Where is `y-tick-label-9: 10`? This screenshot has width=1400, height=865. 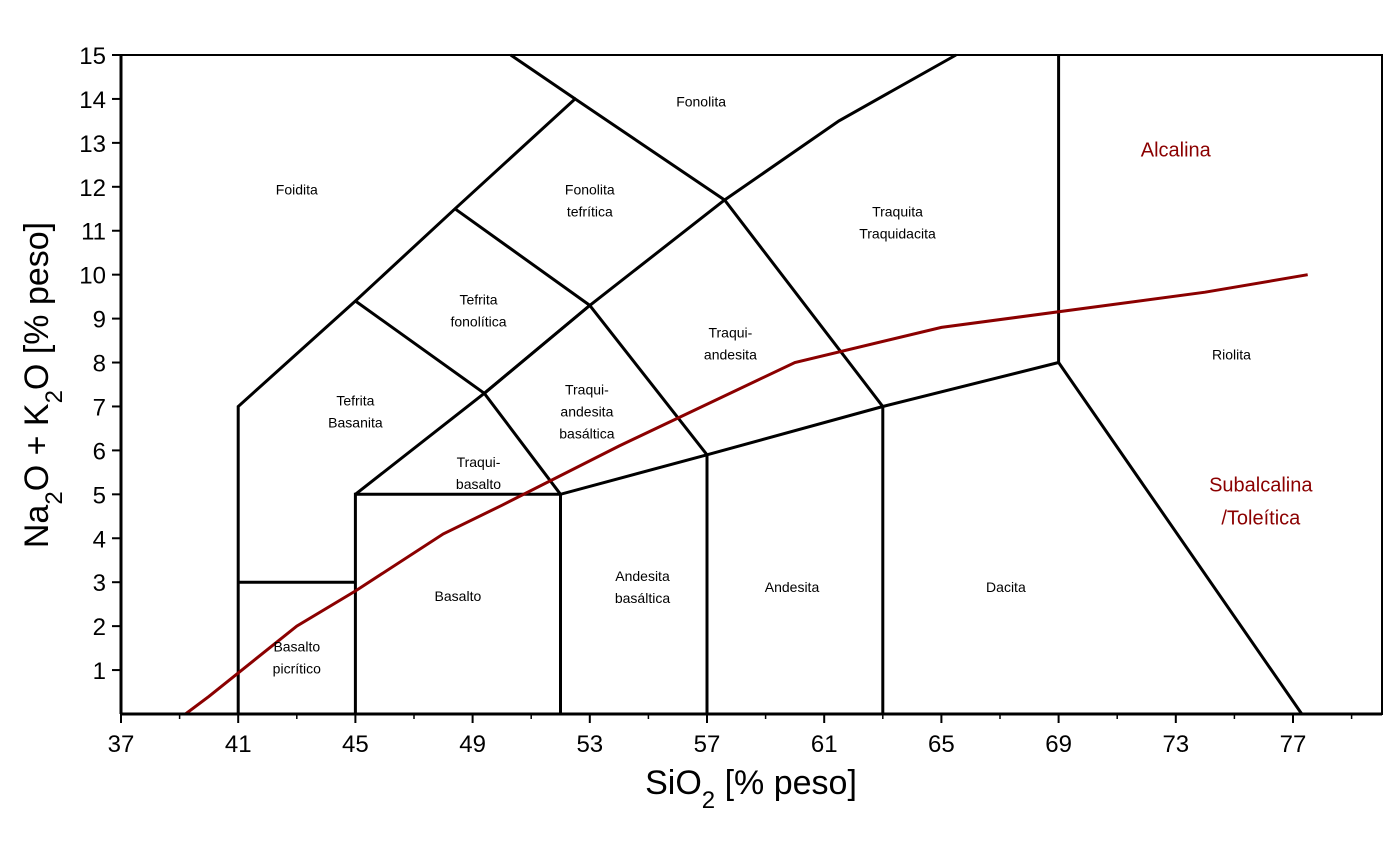 y-tick-label-9: 10 is located at coordinates (92, 276).